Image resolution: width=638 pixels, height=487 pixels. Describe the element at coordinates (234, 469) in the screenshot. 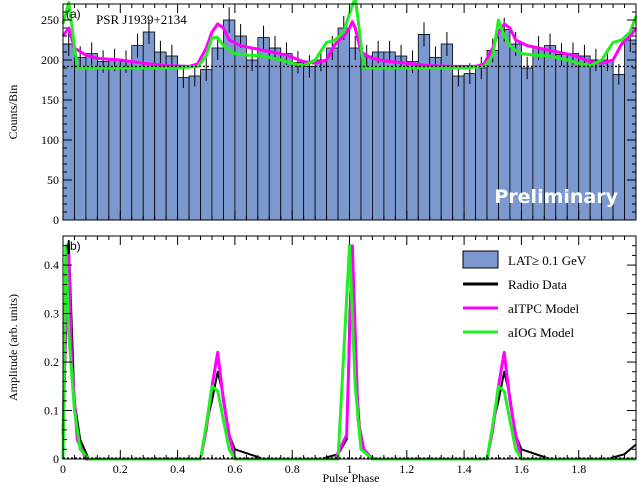

I see `x-tick-label: 0.6` at that location.